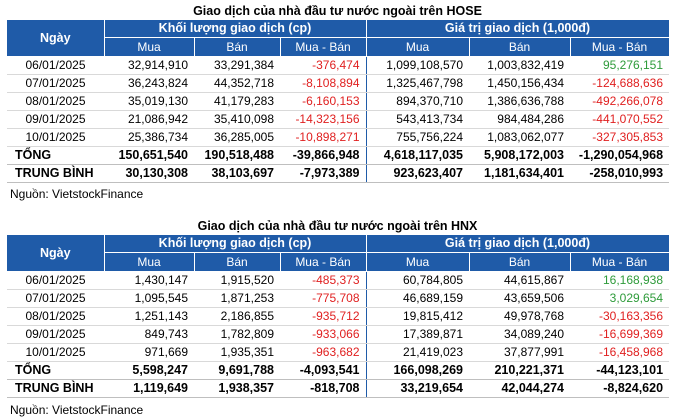 The width and height of the screenshot is (675, 420). Describe the element at coordinates (519, 65) in the screenshot. I see `cell-g-sell: 1,003,832,419` at that location.